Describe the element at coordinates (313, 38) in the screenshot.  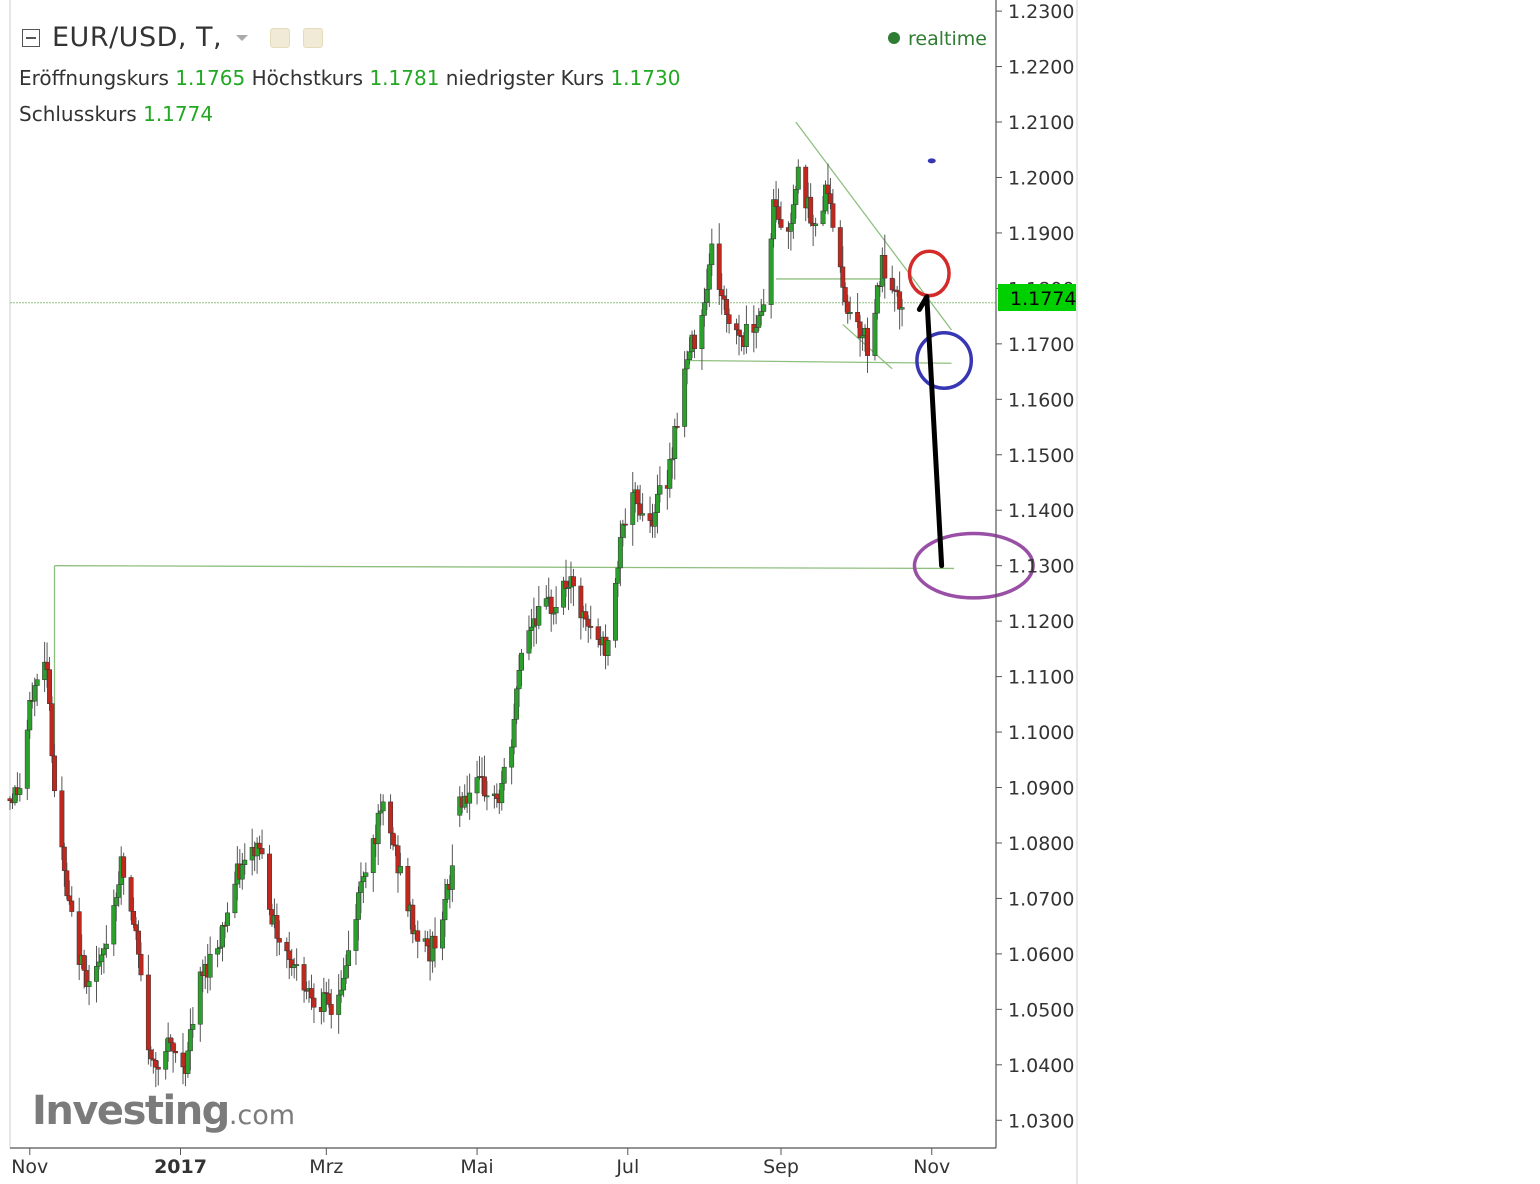
I see `indicator-icon` at that location.